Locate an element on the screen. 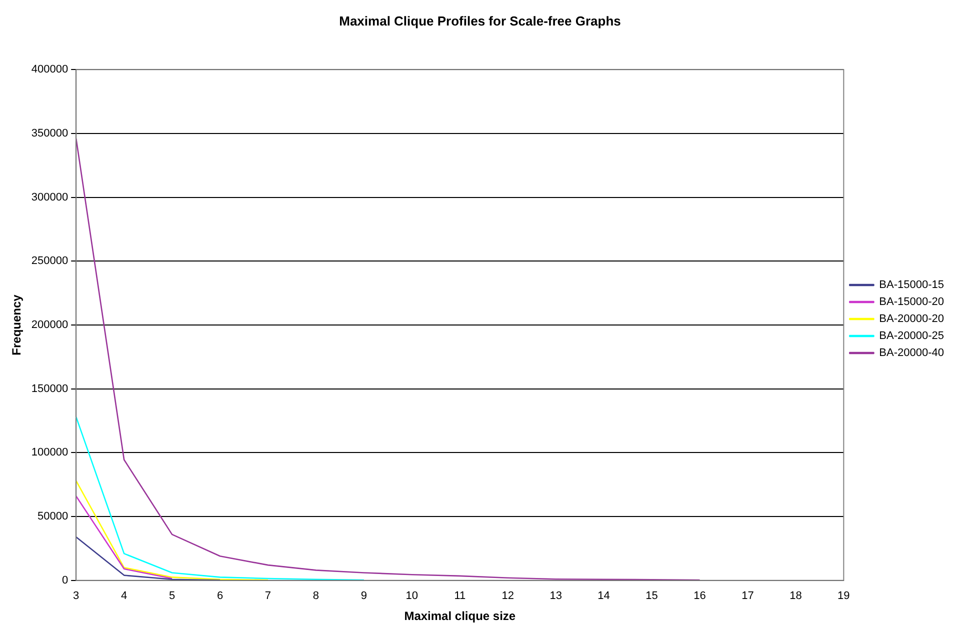  x-tick-label: 7 is located at coordinates (268, 596).